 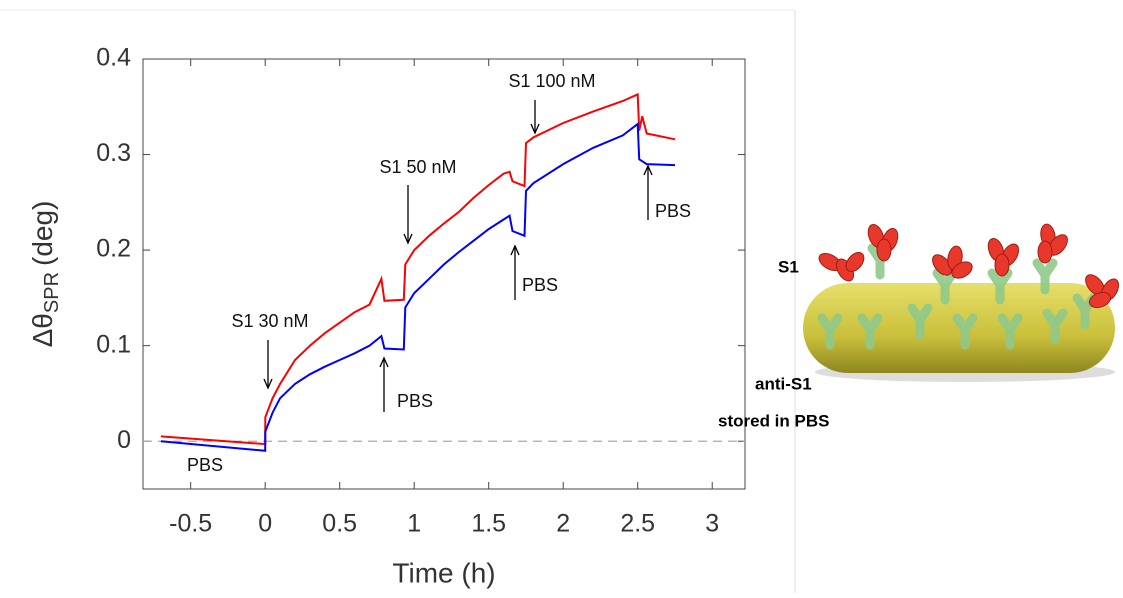 I want to click on y-label-main: Δθ, so click(x=42, y=330).